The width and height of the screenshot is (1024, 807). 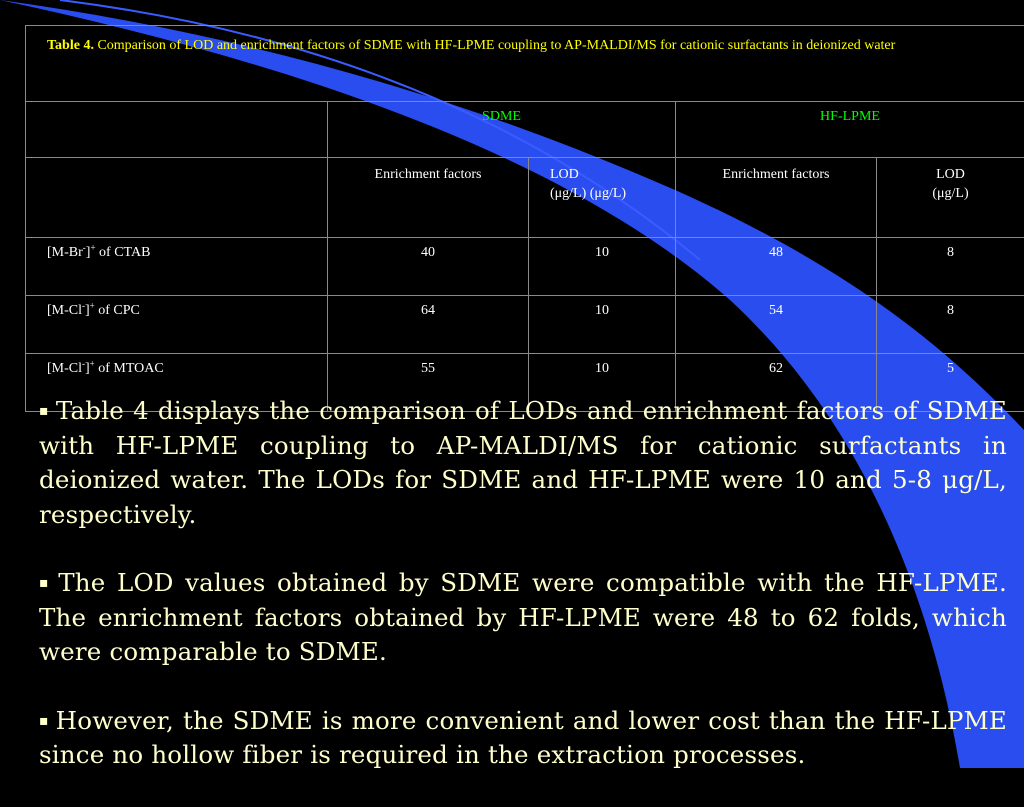 What do you see at coordinates (950, 193) in the screenshot?
I see `col-header-hf-lod-line2: (μg/L)` at bounding box center [950, 193].